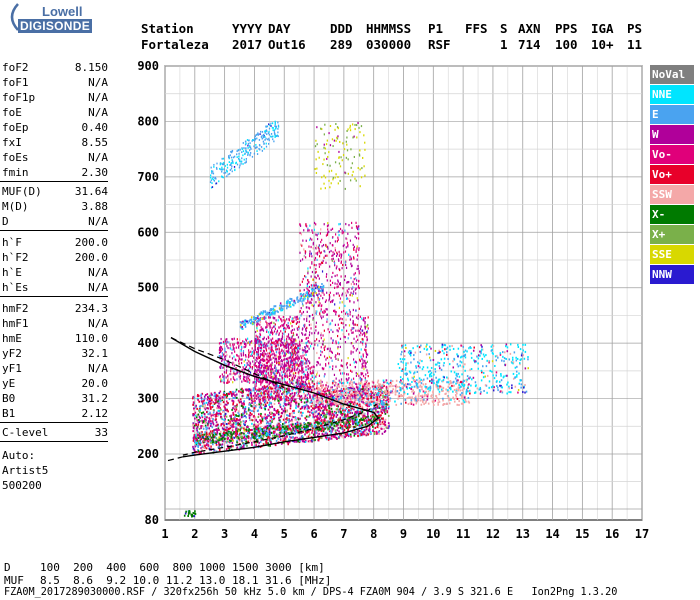  I want to click on header-label-ddd: DDD, so click(341, 28).